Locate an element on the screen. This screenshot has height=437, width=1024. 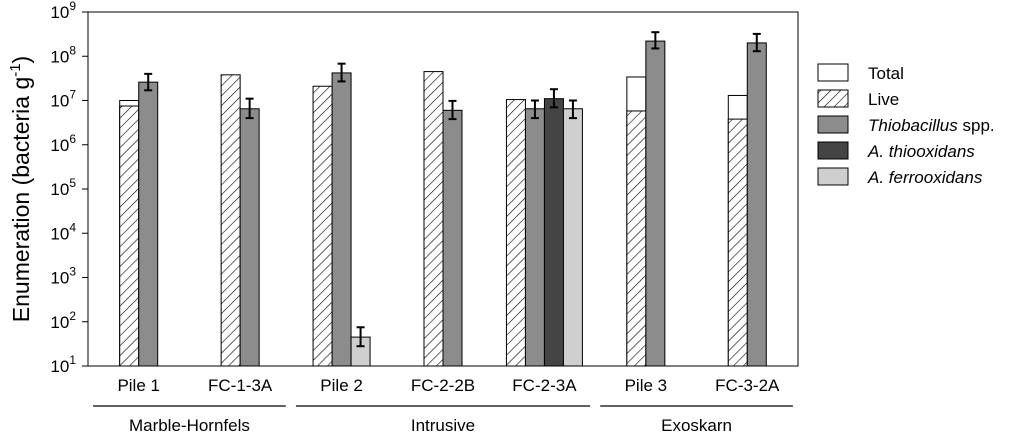
y-tick-label: 10⁸ is located at coordinates (63, 54).